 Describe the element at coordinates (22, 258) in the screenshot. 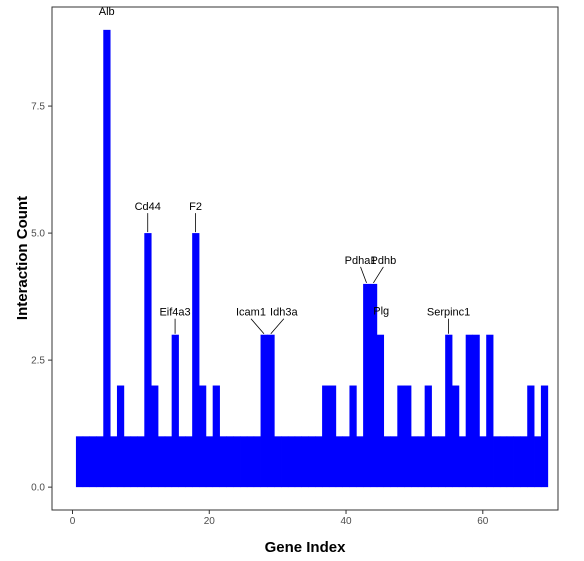

I see `y-axis-title: Interaction Count` at that location.